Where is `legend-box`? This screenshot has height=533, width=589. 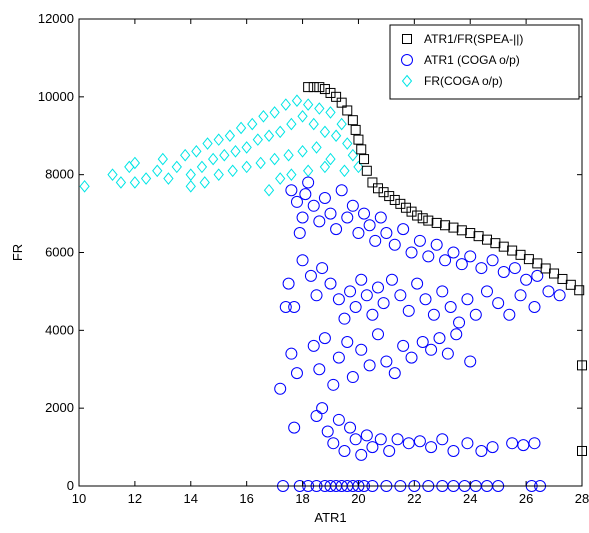 legend-box is located at coordinates (484, 62).